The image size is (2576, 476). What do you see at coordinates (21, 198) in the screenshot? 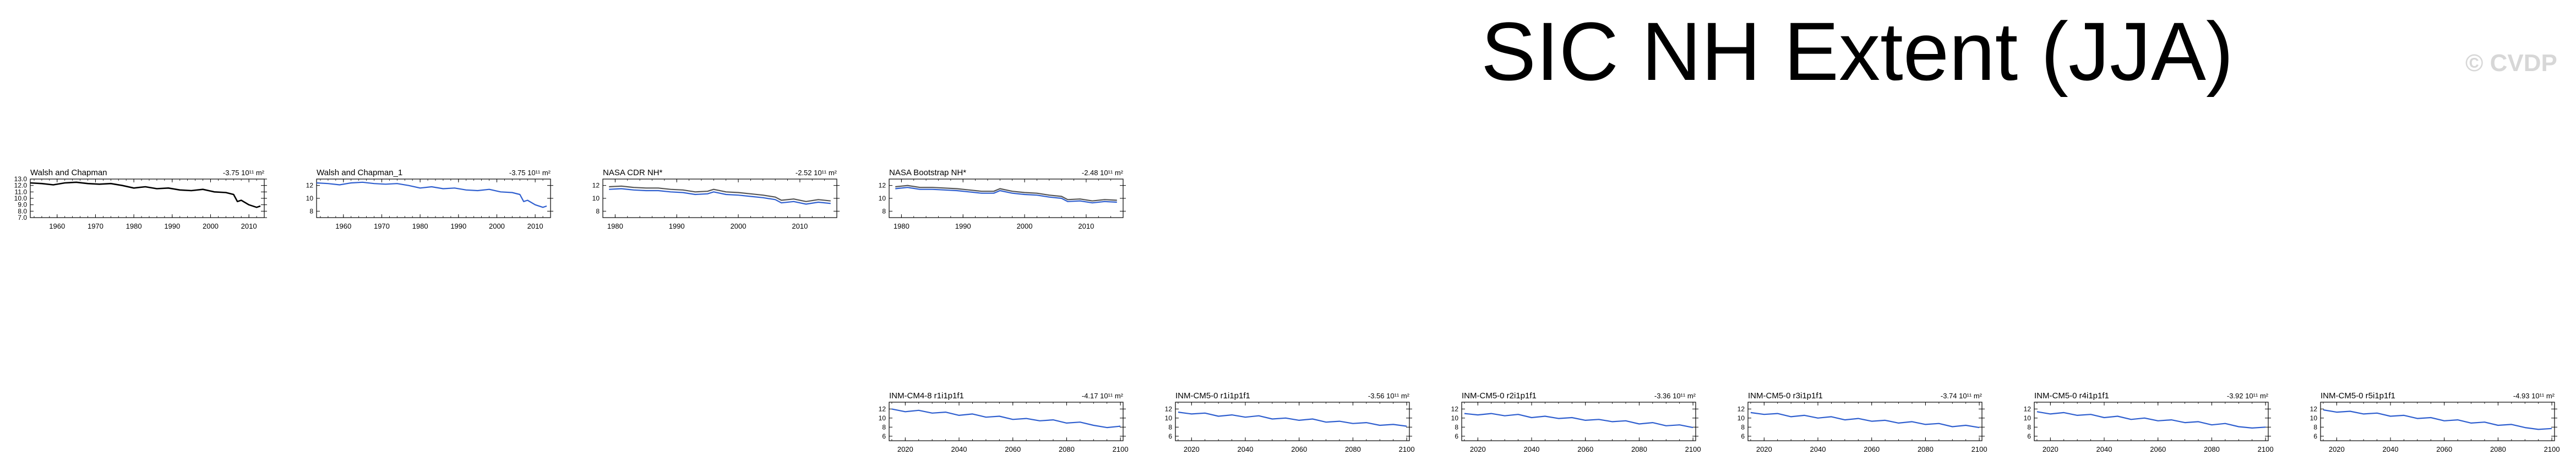
I see `y-tick-label: 10.0` at bounding box center [21, 198].